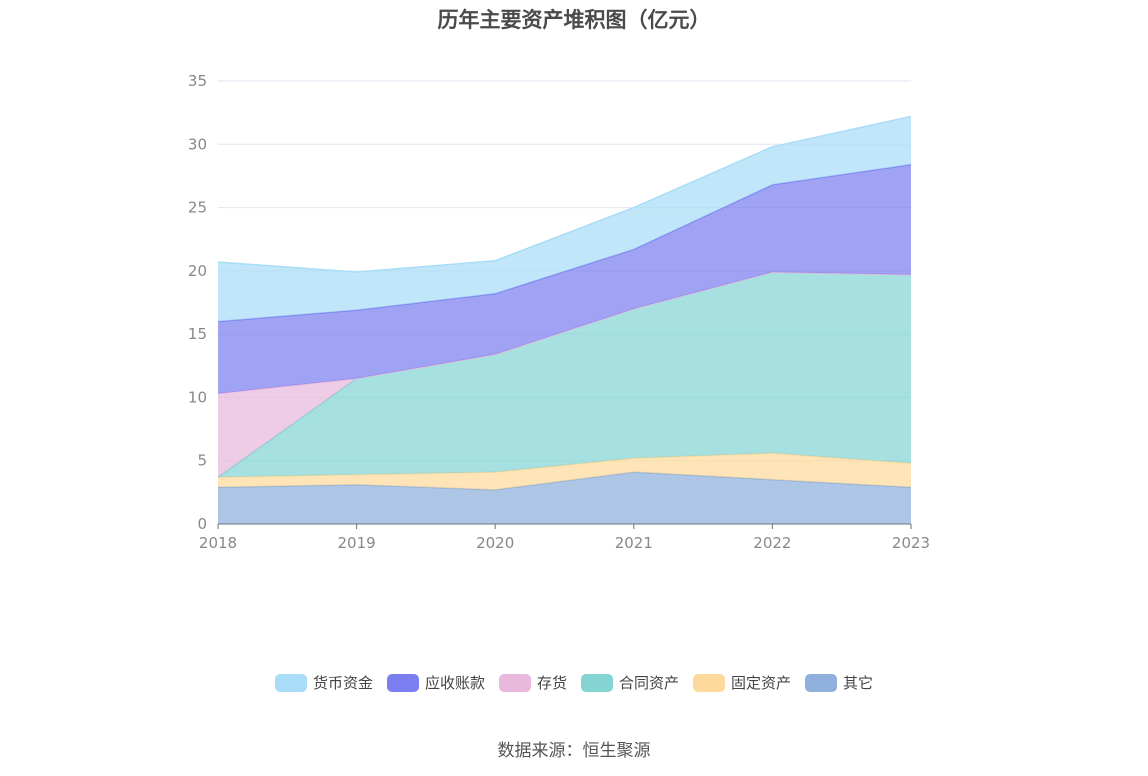  I want to click on legend: 货币资金 应收账款 存货 合同资产 固定资产 其它, so click(574, 682).